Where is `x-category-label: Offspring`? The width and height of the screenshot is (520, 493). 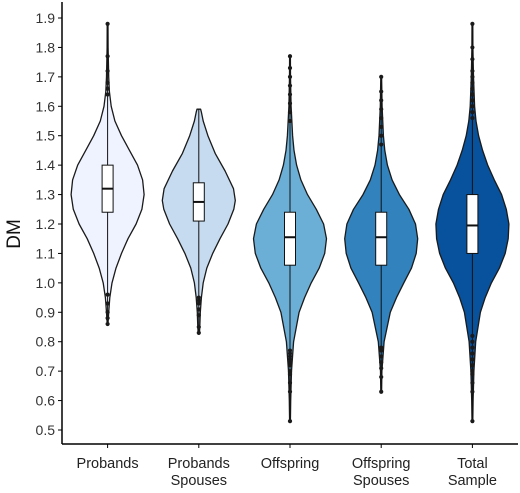
x-category-label: Offspring is located at coordinates (290, 464).